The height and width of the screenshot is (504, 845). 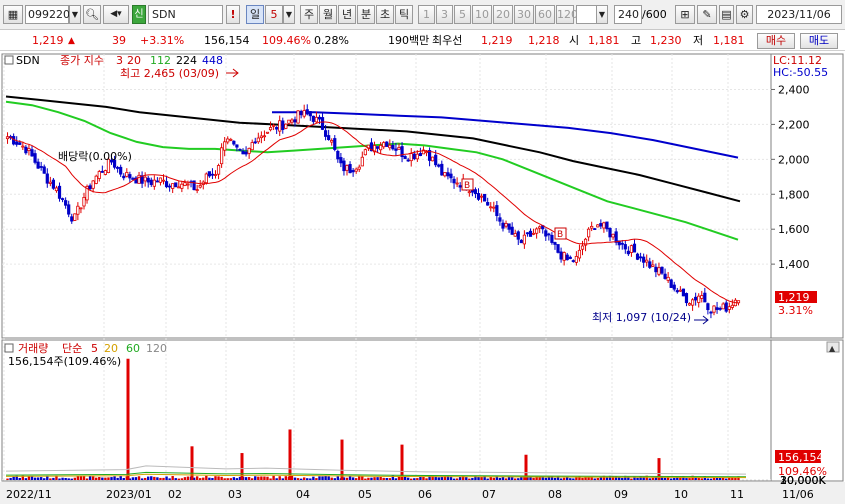 I want to click on interval-20-button: 20, so click(x=503, y=14).